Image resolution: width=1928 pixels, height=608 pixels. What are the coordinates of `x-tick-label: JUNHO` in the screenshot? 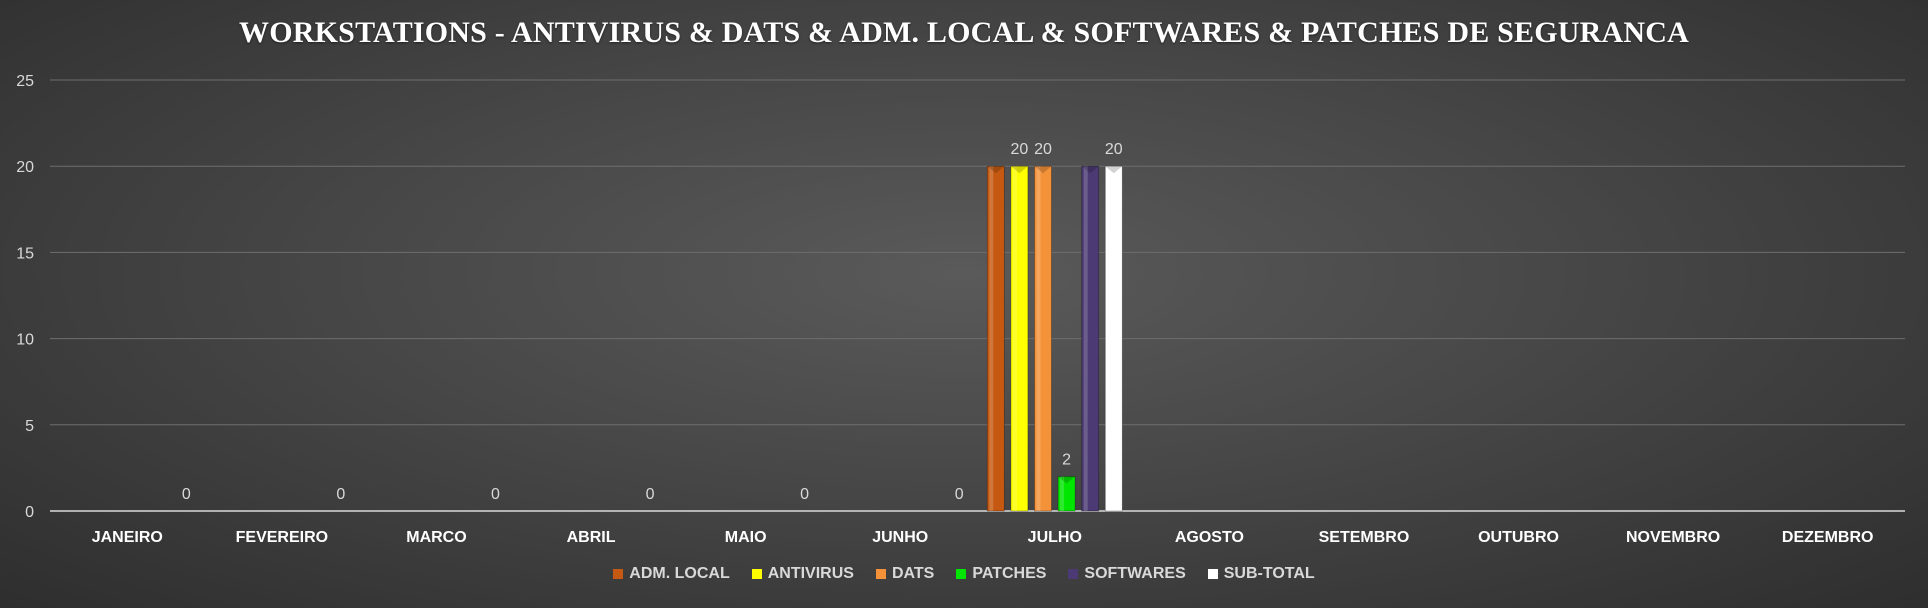 It's located at (900, 537).